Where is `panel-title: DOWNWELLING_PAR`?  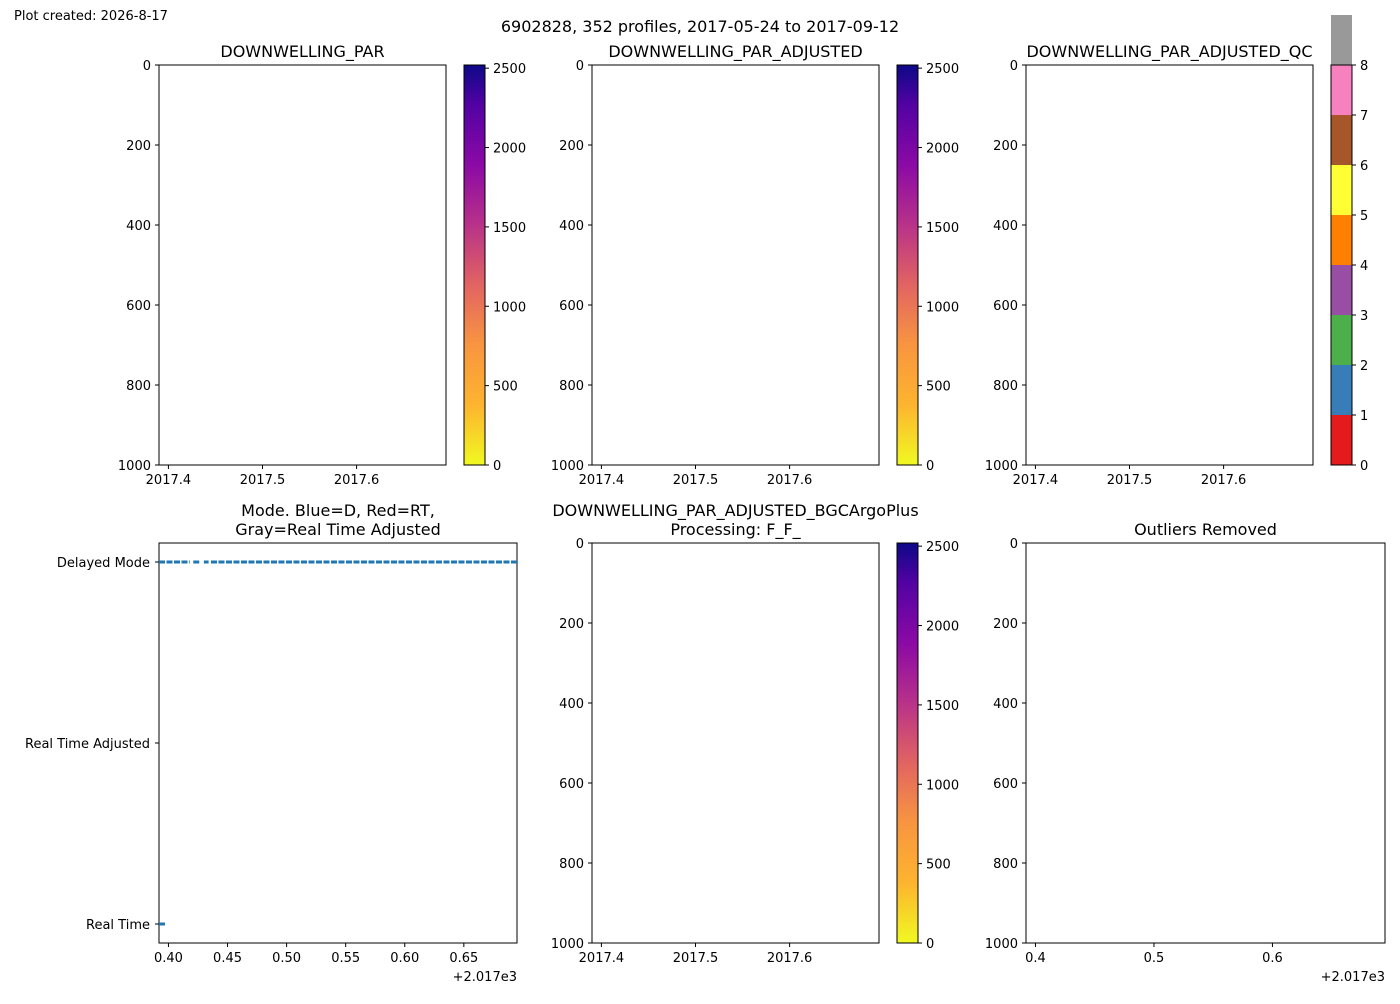
panel-title: DOWNWELLING_PAR is located at coordinates (302, 52).